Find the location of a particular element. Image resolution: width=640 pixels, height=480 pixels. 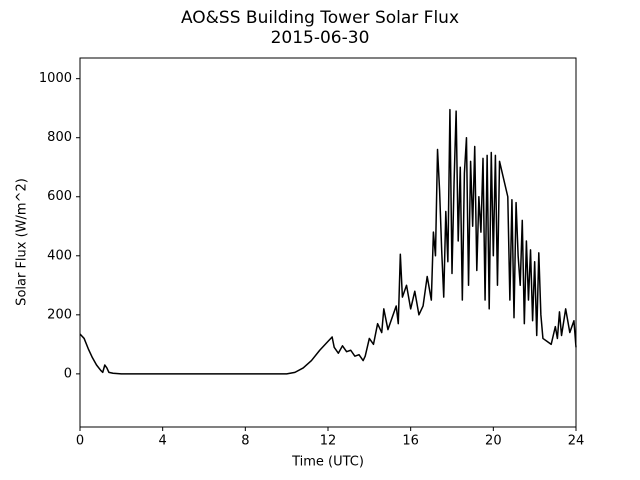

y-tick-label: 400 is located at coordinates (59, 255).